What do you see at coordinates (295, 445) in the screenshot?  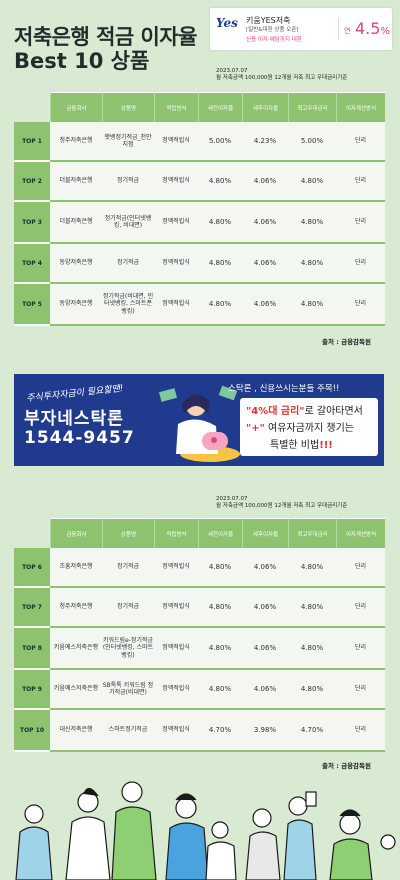 I see `banner-line-3-text: 특별한 비법` at bounding box center [295, 445].